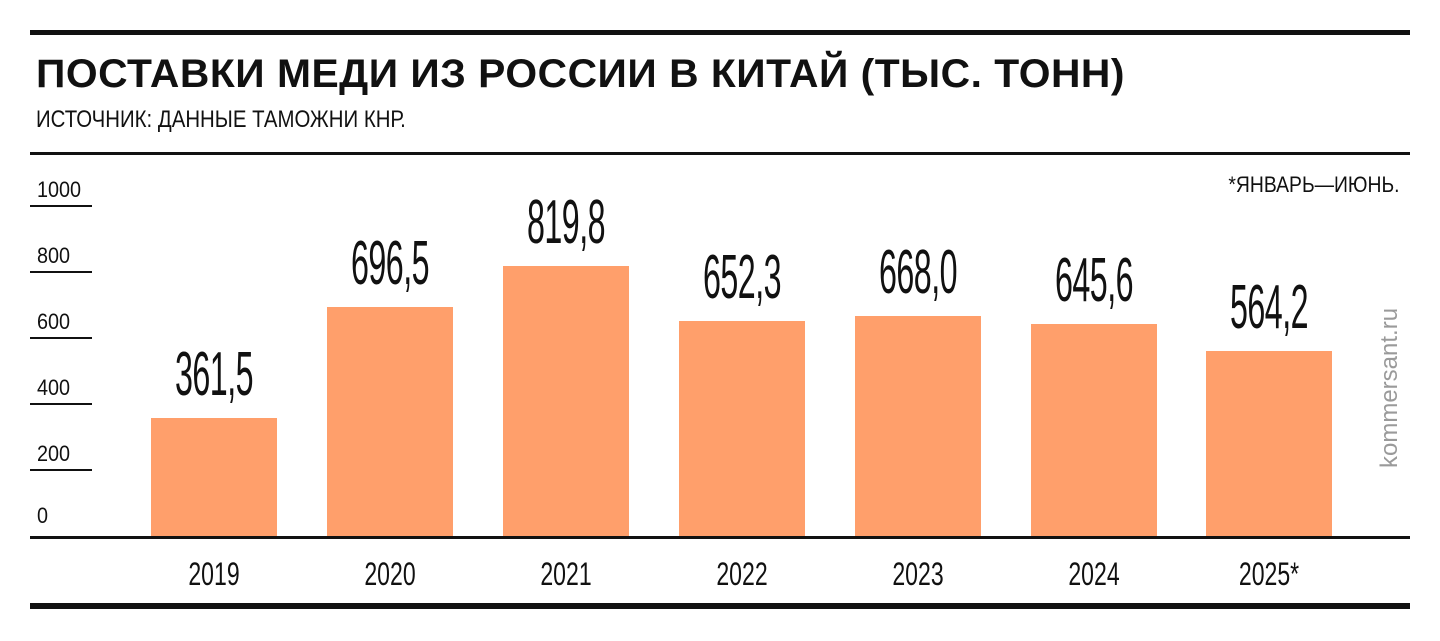 This screenshot has height=641, width=1440. Describe the element at coordinates (214, 374) in the screenshot. I see `bar-value-label: 361,5` at that location.